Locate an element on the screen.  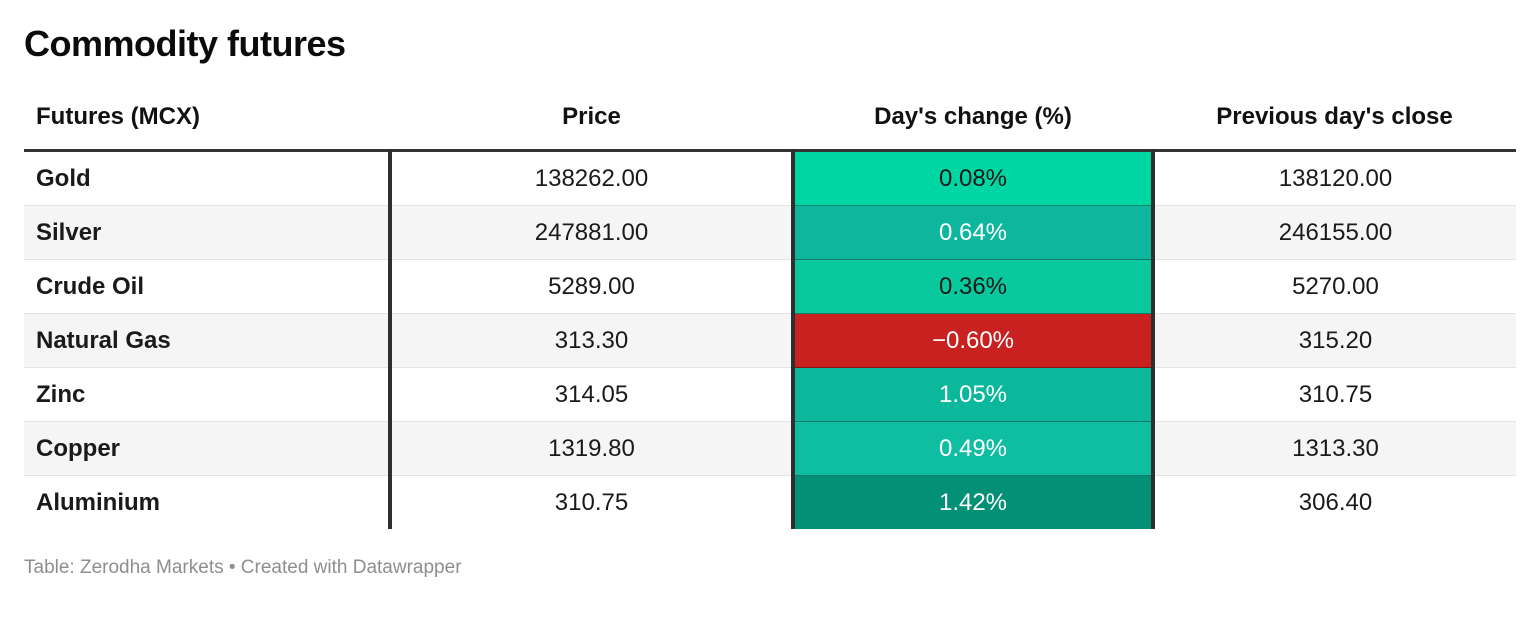
table-row: Zinc 314.05 1.05% 310.75 is located at coordinates (770, 394).